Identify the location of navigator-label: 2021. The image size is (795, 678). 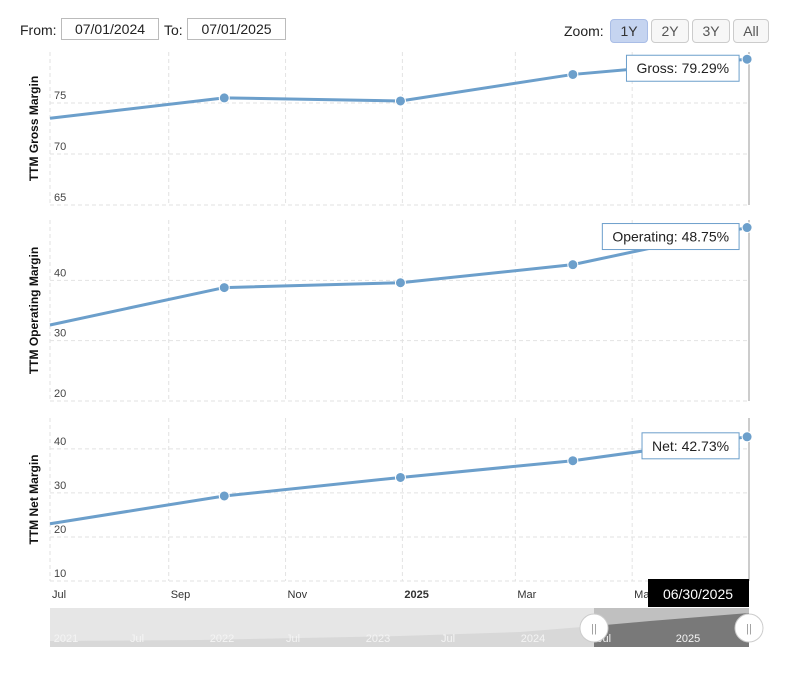
(66, 639).